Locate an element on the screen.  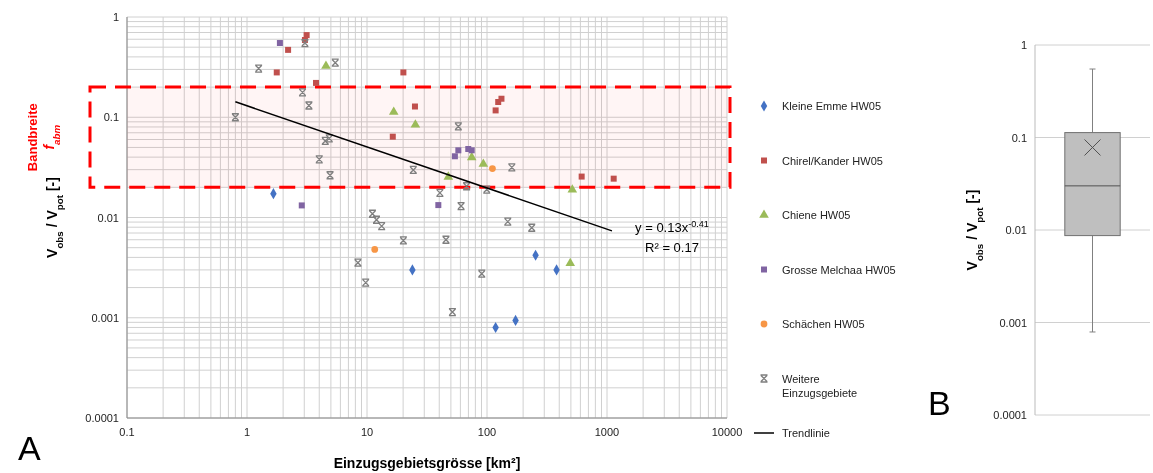
x-axis-title: Einzugsgebietsgrösse [km²] is located at coordinates (427, 463).